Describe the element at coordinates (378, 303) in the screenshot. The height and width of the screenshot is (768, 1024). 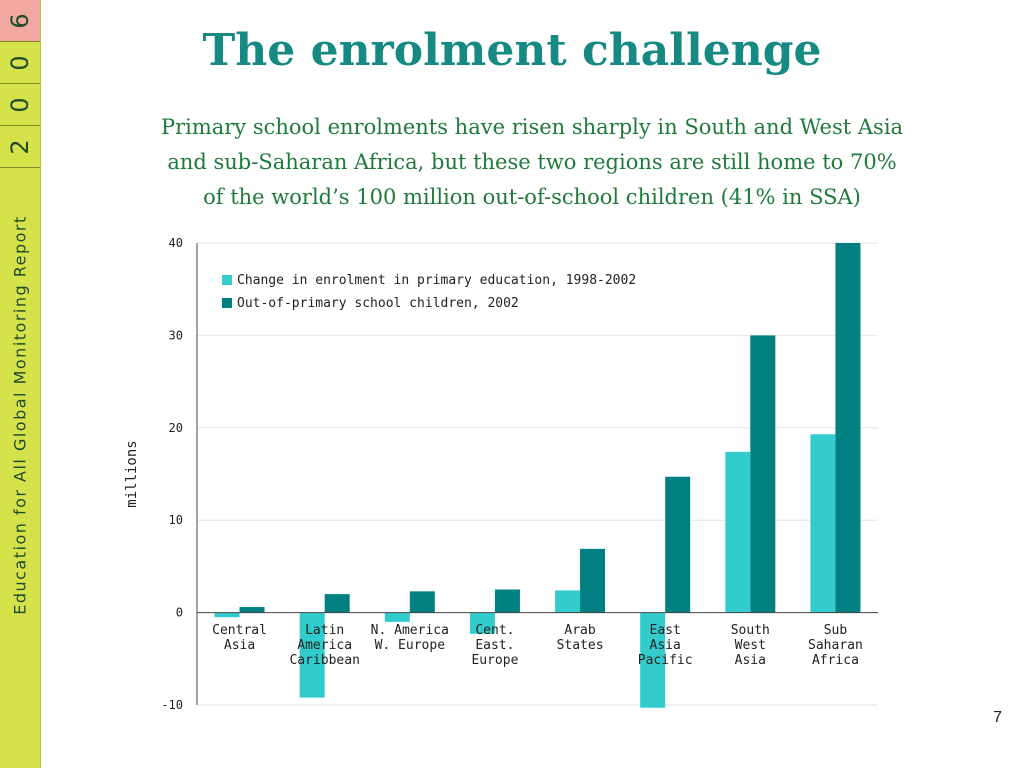
I see `legend-label: Out-of-primary school children, 2002` at that location.